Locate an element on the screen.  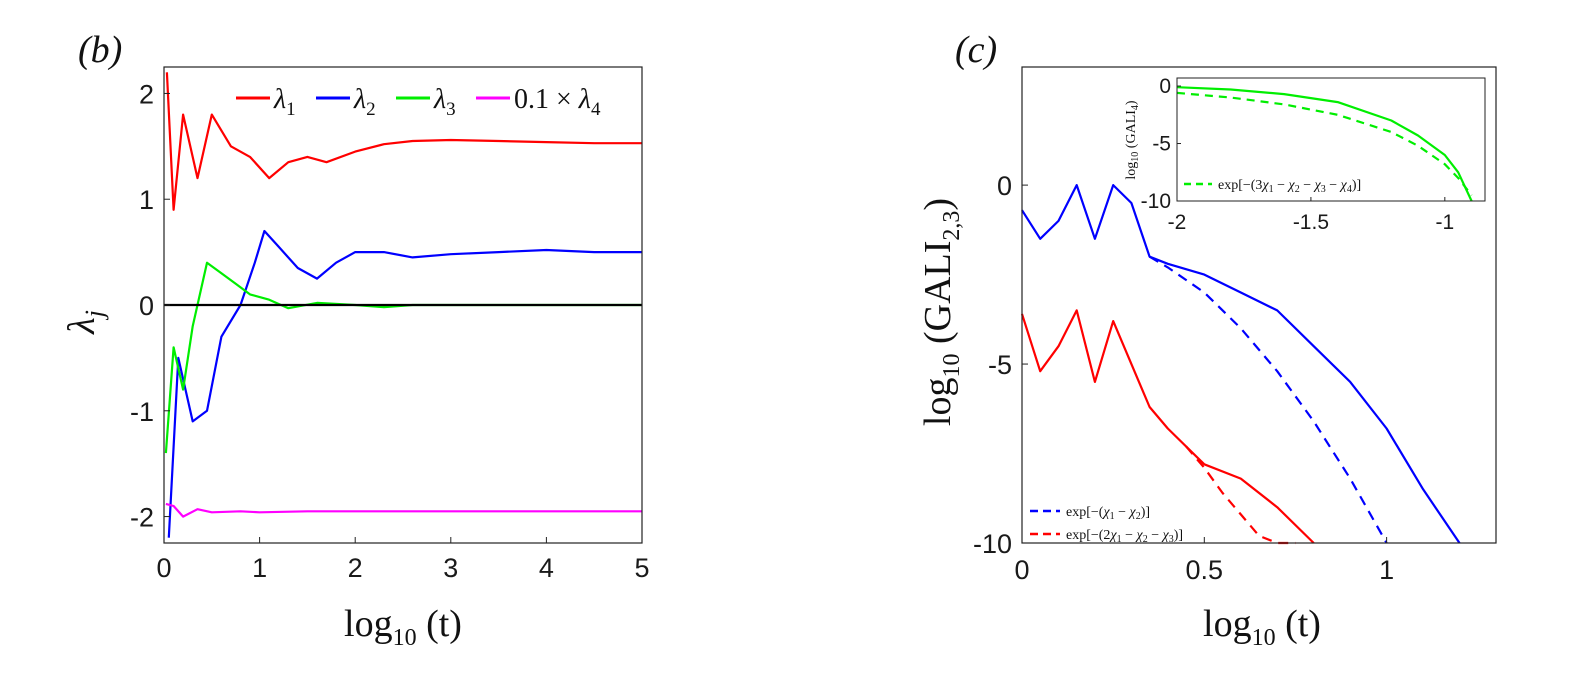
panel-c-y-ticks: 0 -5 -10 is located at coordinates (1000, 365).